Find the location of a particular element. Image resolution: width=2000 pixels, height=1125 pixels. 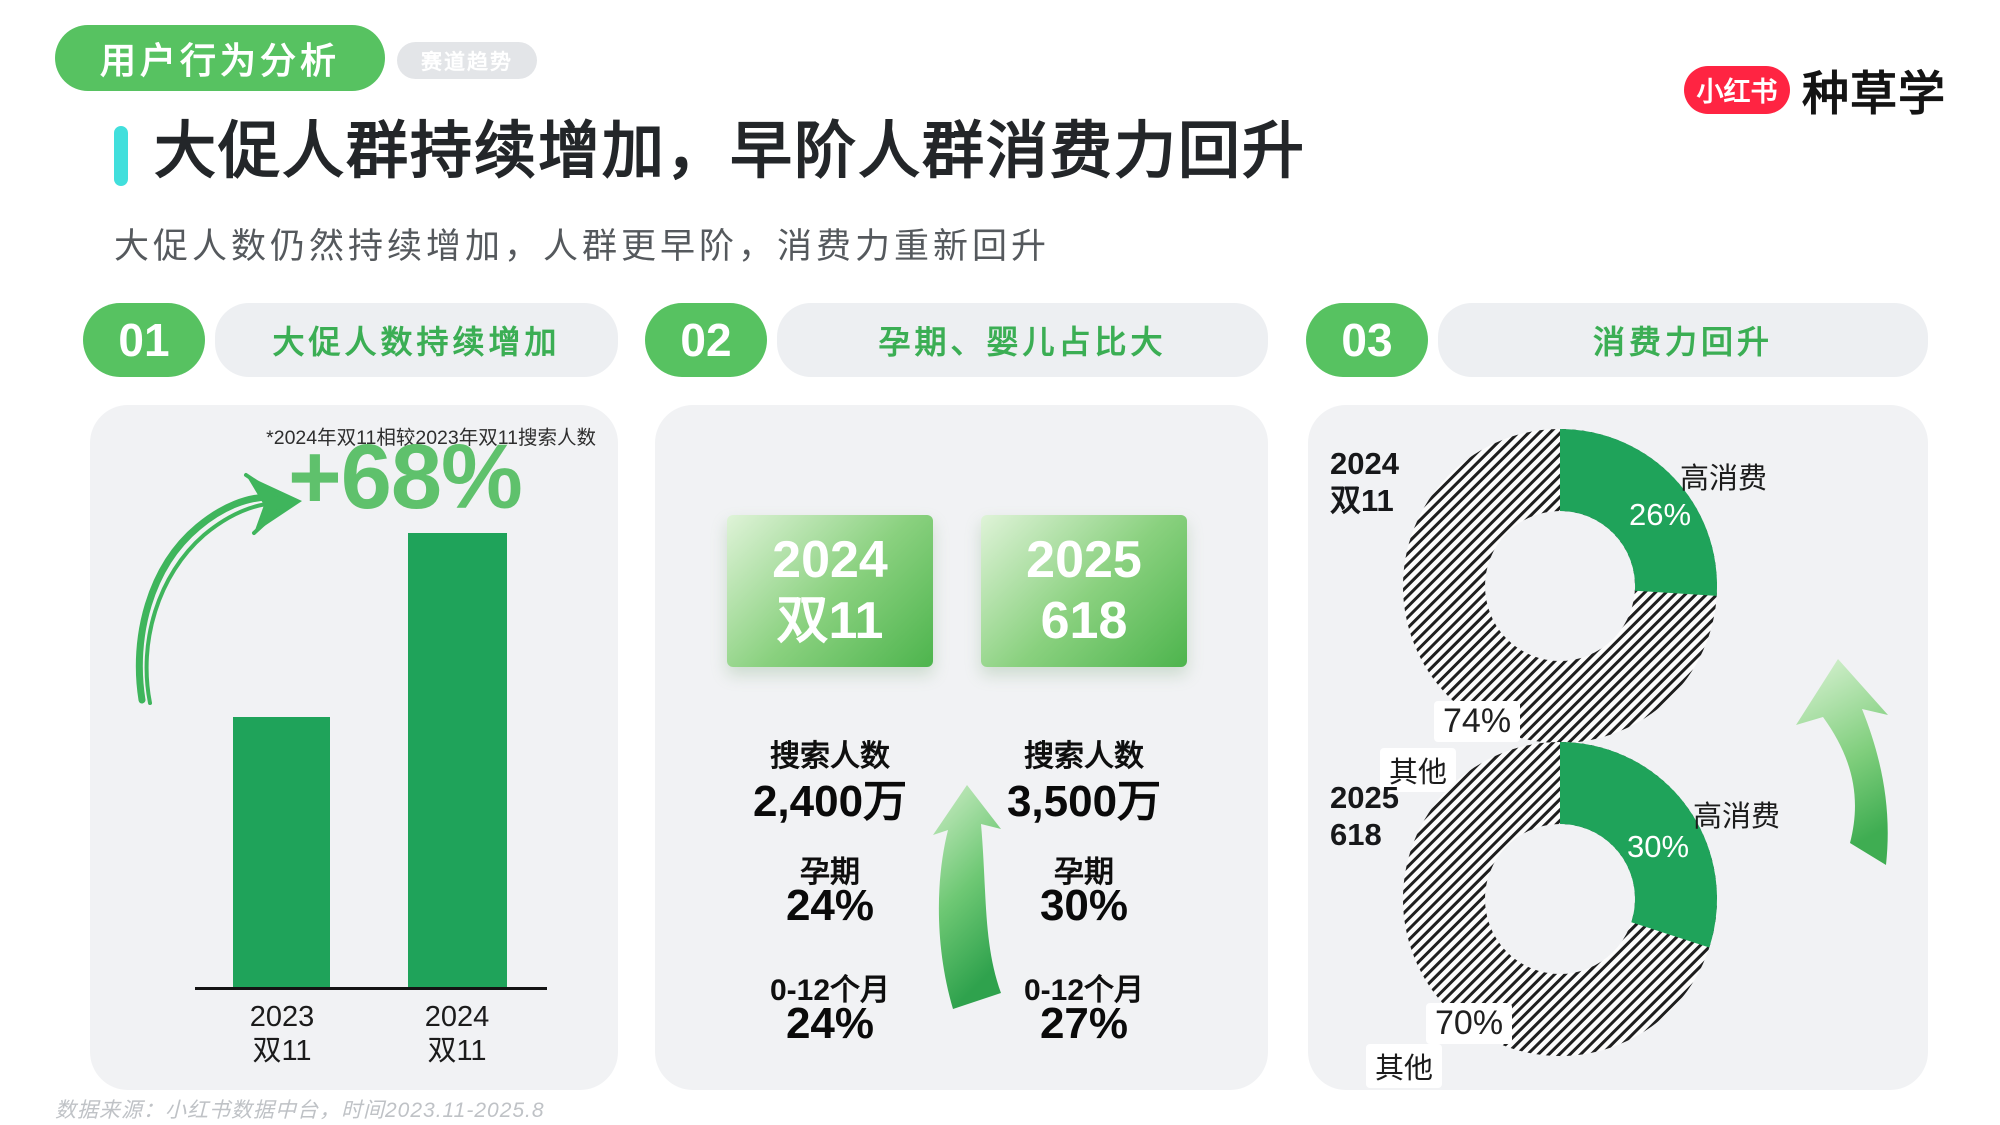

chart-footnote: *2024年双11相较2023年双11搜索人数 is located at coordinates (431, 438).